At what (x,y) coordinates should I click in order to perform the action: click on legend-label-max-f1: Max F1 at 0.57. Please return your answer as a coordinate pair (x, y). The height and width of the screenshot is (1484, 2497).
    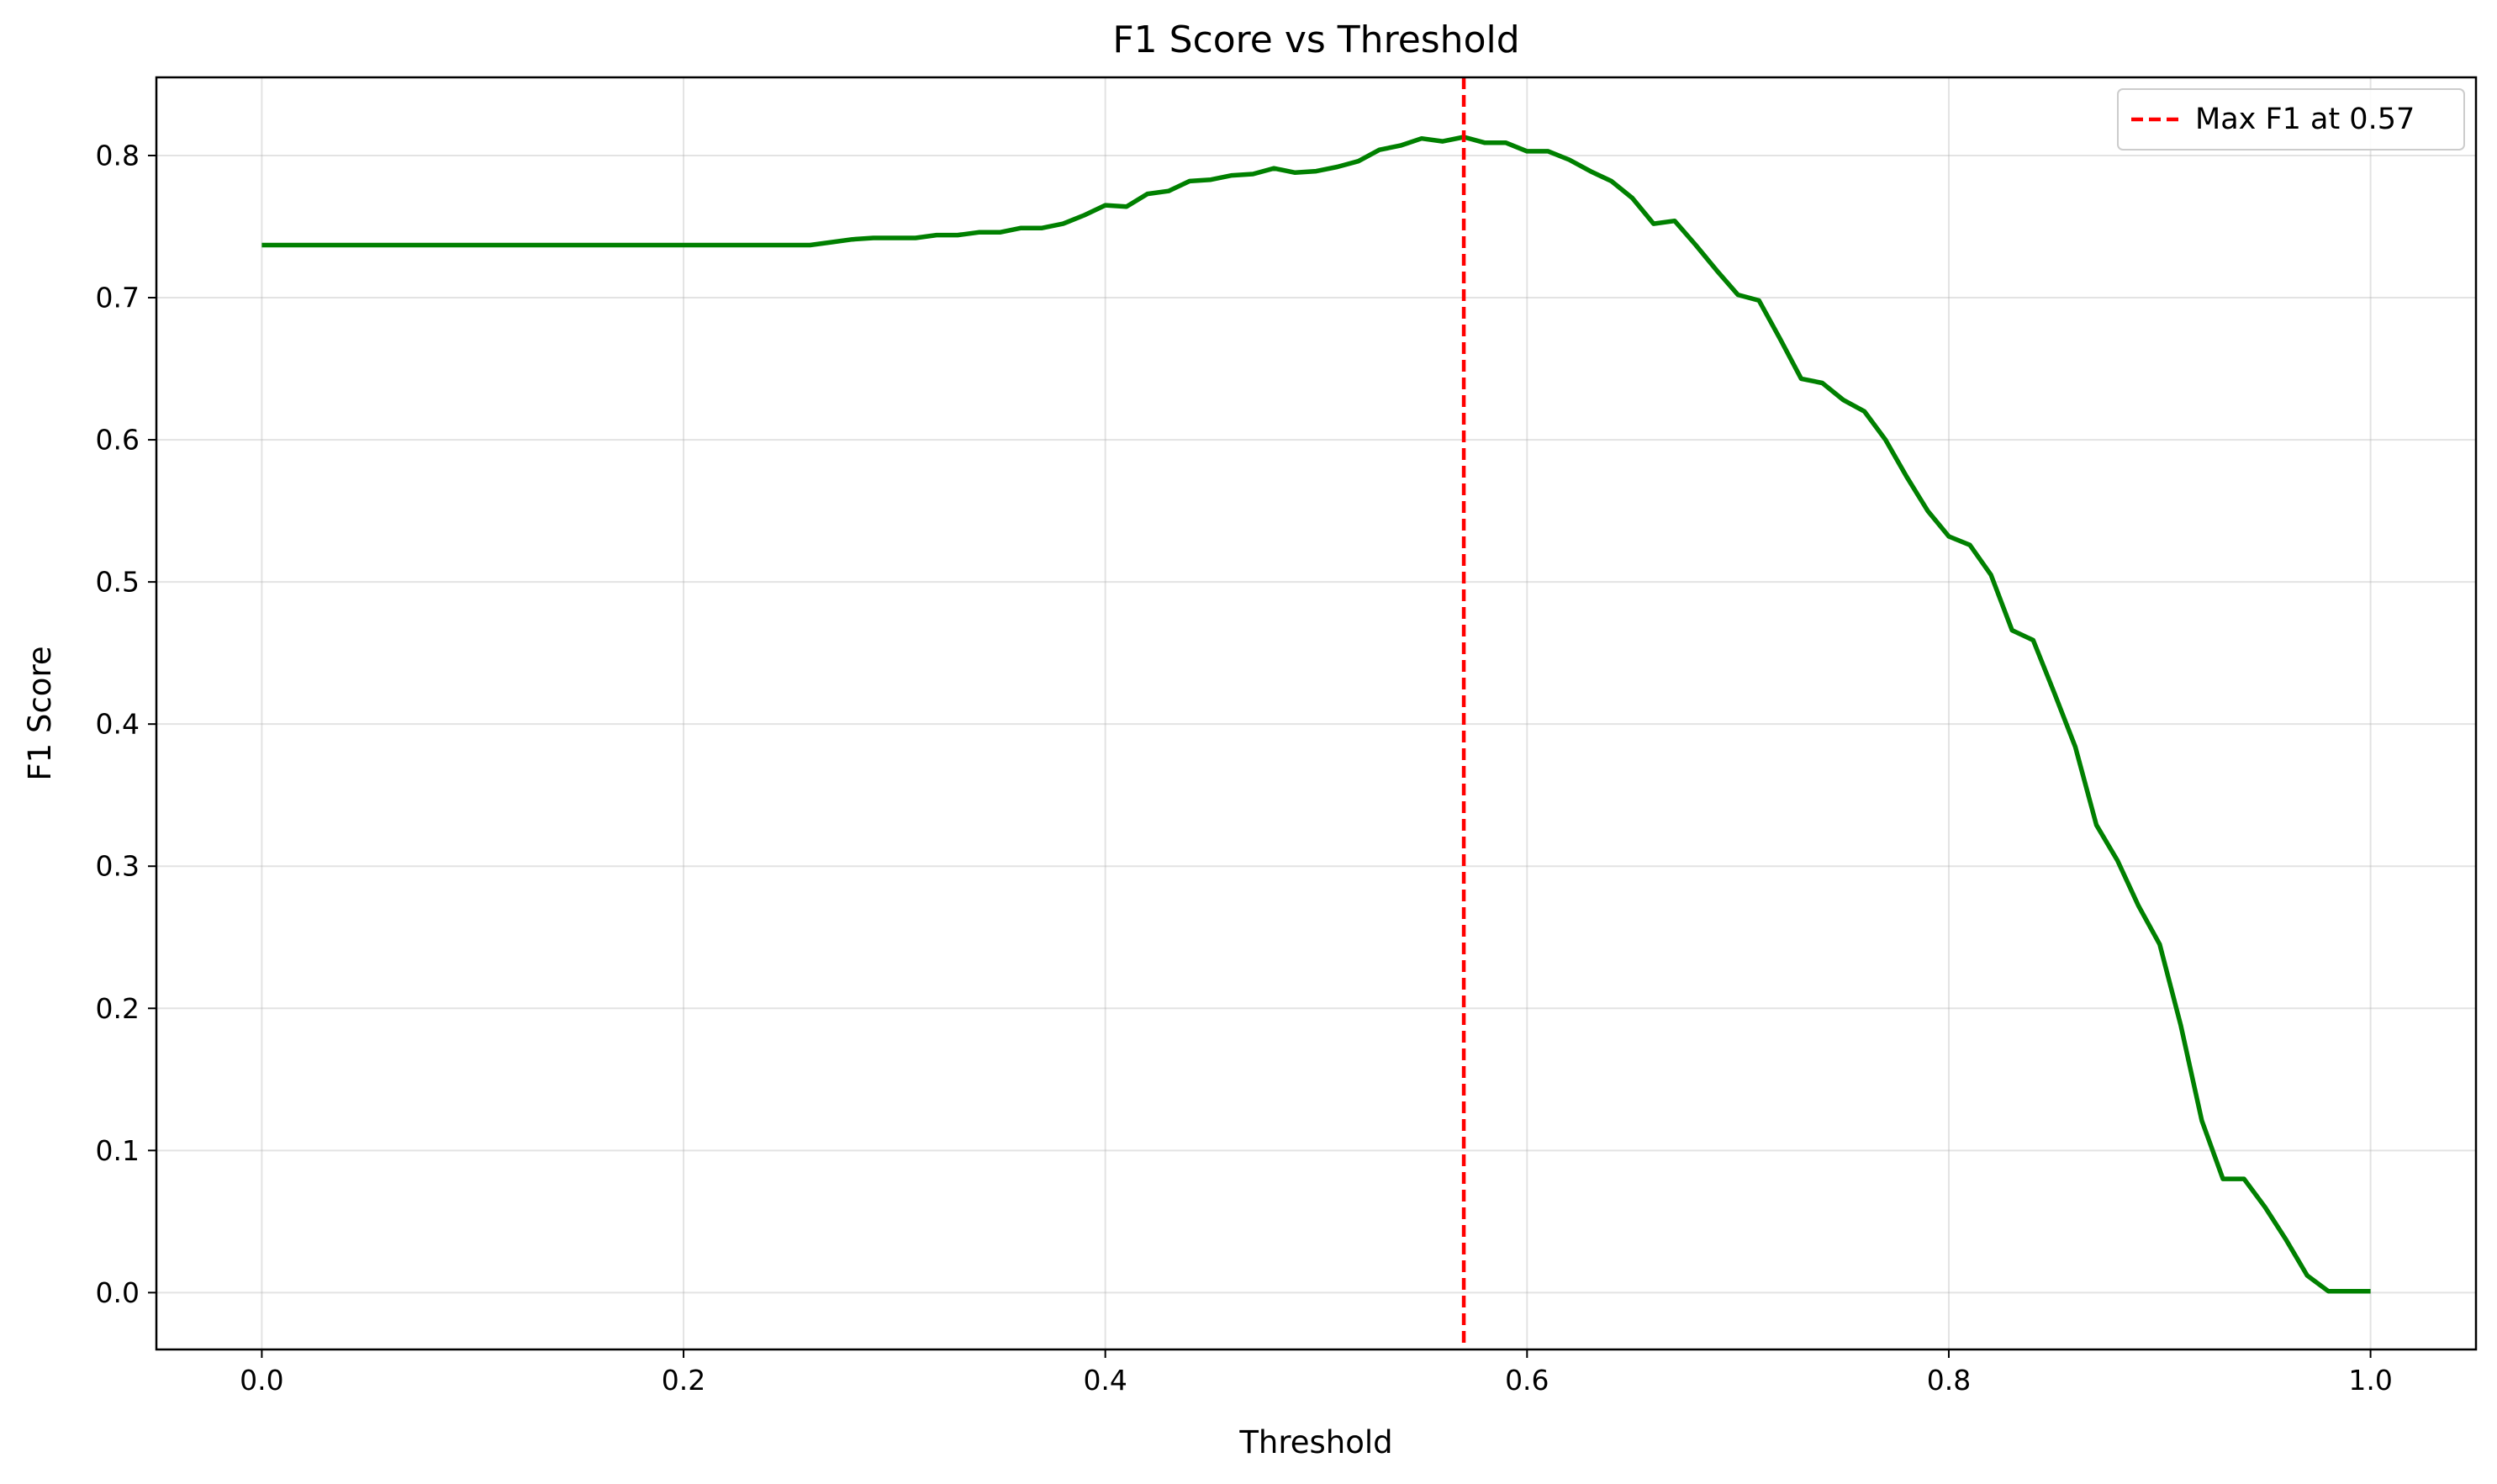
    Looking at the image, I should click on (2305, 120).